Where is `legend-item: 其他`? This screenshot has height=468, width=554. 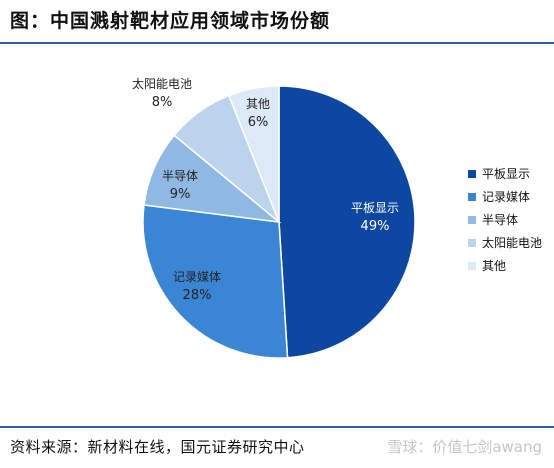
legend-item: 其他 is located at coordinates (505, 265).